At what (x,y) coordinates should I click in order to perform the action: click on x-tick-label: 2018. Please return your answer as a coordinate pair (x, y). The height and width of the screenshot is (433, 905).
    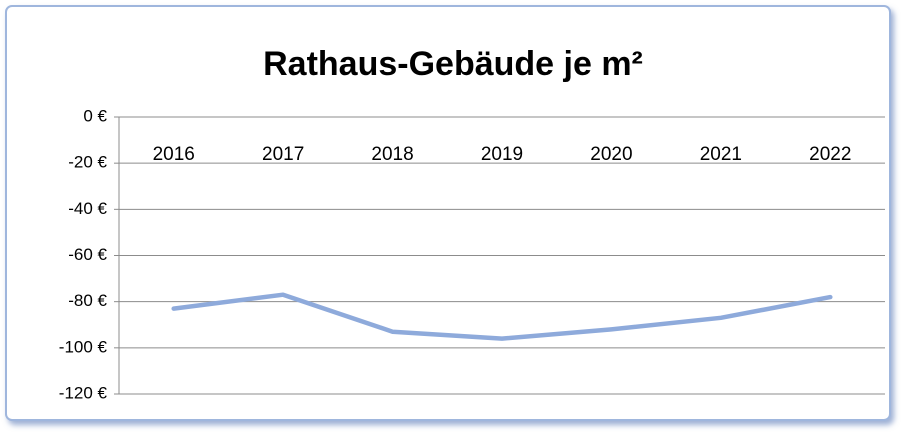
    Looking at the image, I should click on (392, 154).